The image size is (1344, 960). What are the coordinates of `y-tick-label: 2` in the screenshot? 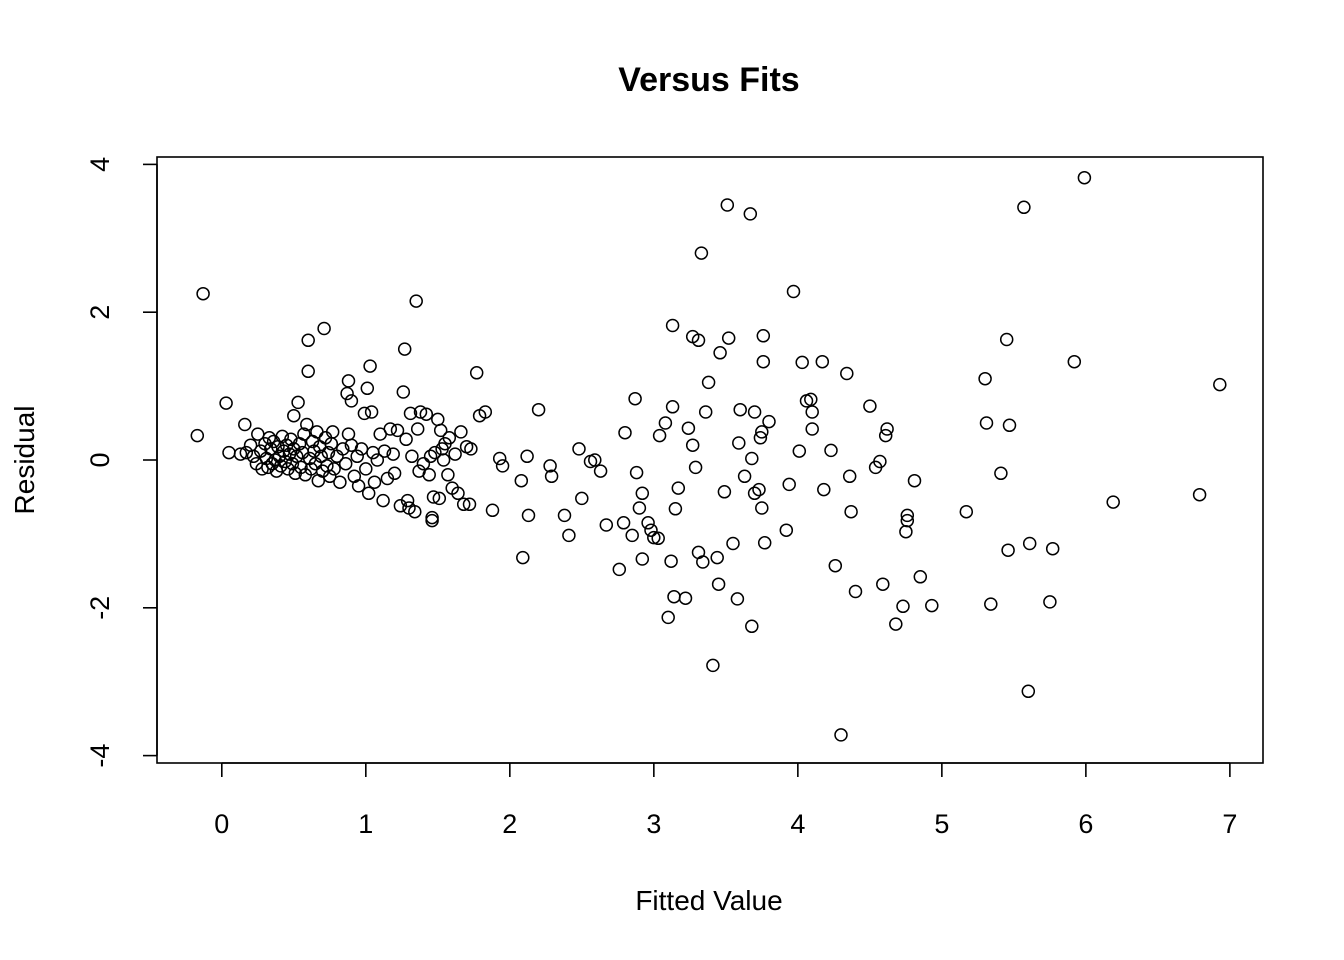 It's located at (100, 312).